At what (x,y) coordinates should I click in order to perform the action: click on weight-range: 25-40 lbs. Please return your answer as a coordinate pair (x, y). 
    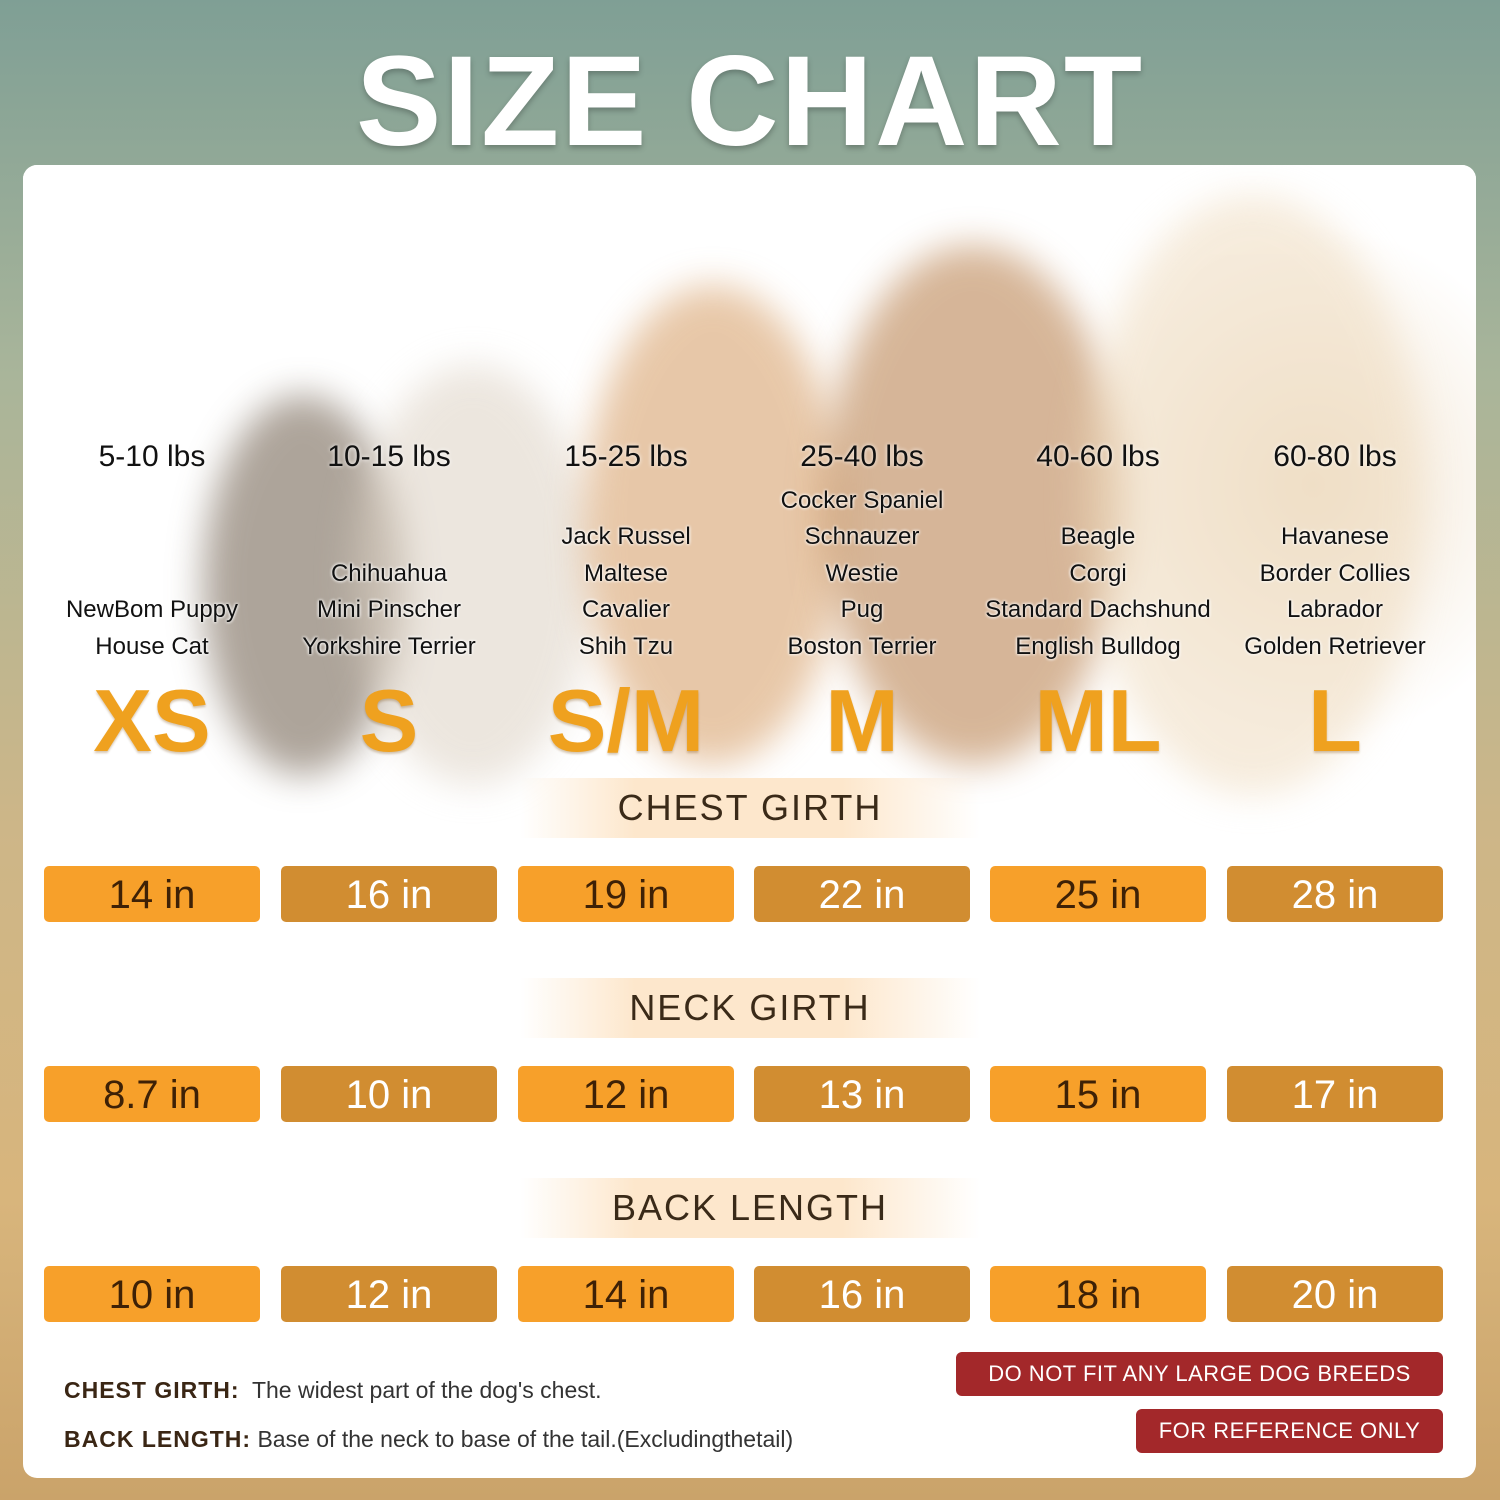
    Looking at the image, I should click on (862, 456).